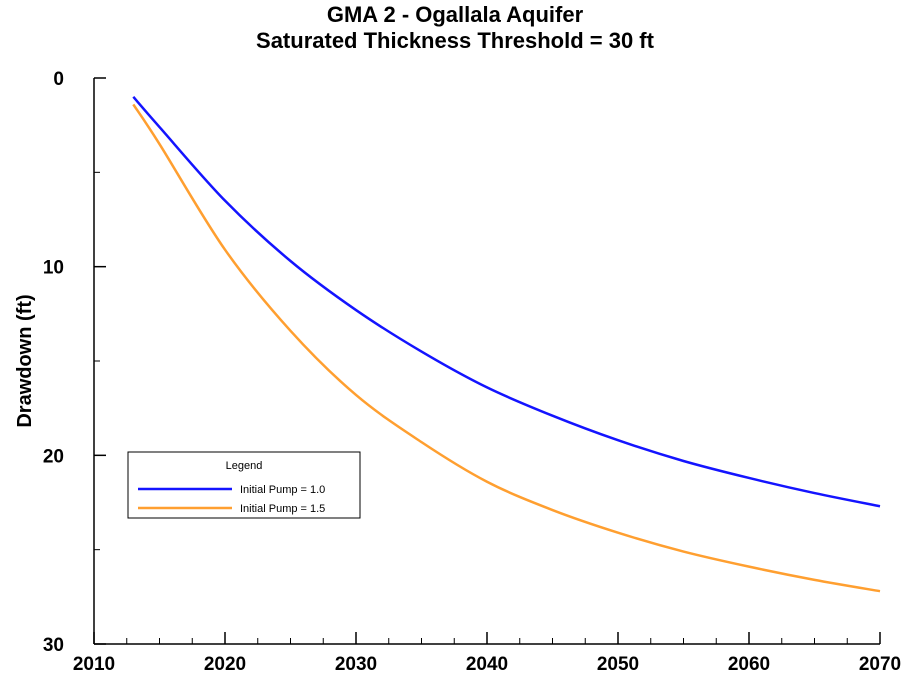 This screenshot has width=911, height=699. What do you see at coordinates (53, 456) in the screenshot?
I see `y-tick-label: 20` at bounding box center [53, 456].